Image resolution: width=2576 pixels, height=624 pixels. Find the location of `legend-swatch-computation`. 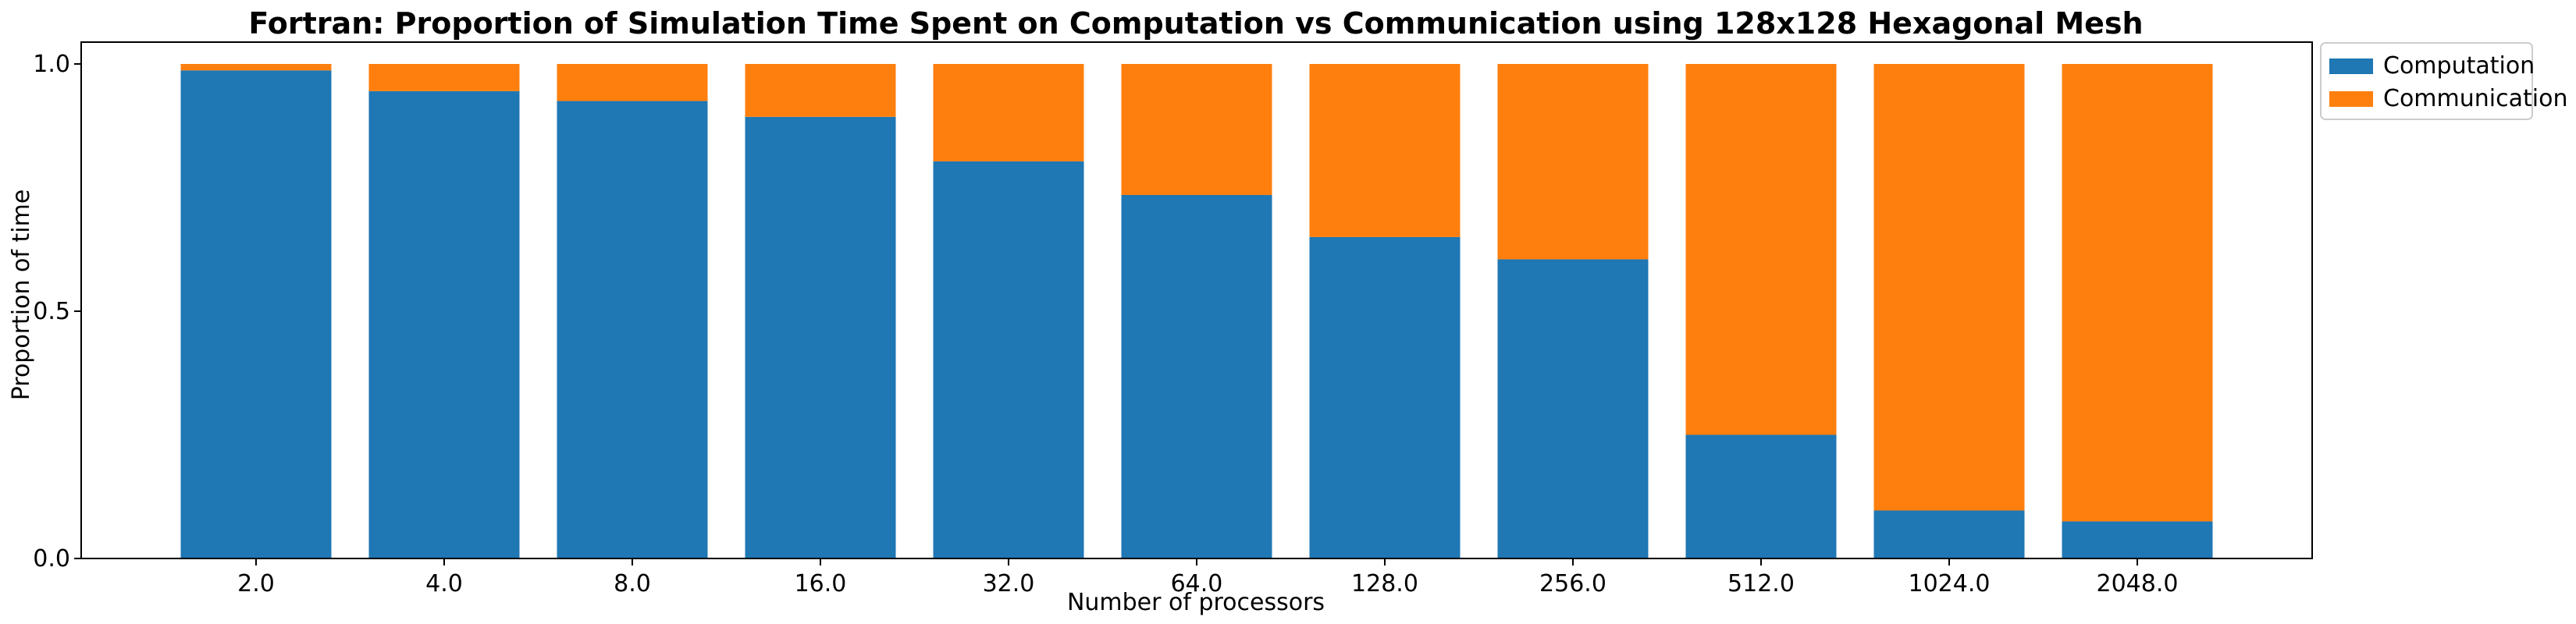

legend-swatch-computation is located at coordinates (2351, 66).